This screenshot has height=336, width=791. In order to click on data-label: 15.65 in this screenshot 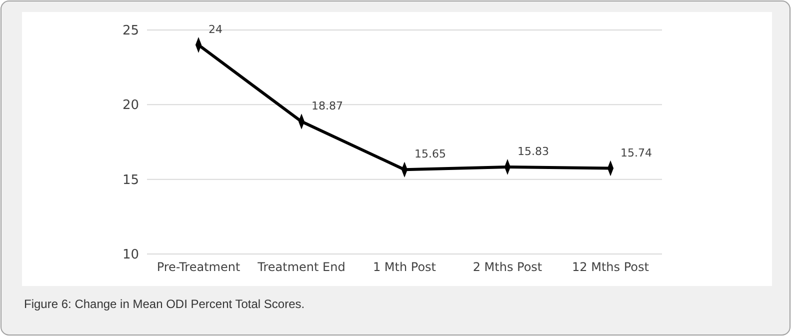, I will do `click(430, 154)`.